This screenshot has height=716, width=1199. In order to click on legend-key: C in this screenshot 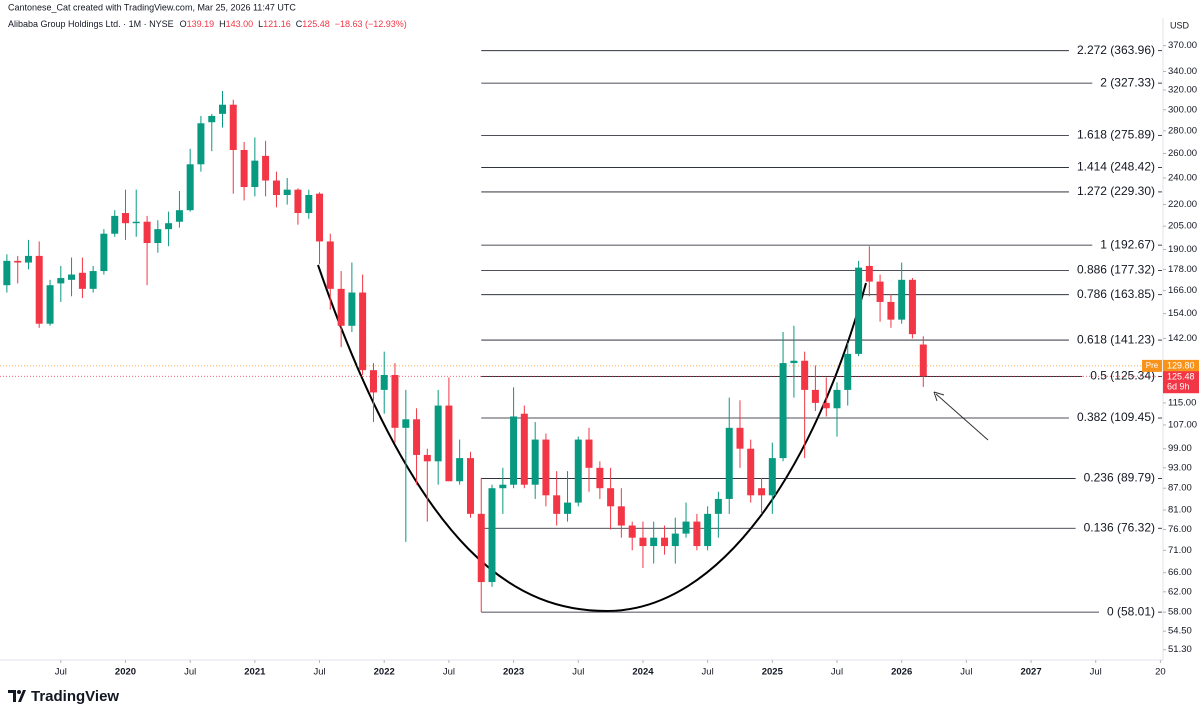, I will do `click(299, 24)`.